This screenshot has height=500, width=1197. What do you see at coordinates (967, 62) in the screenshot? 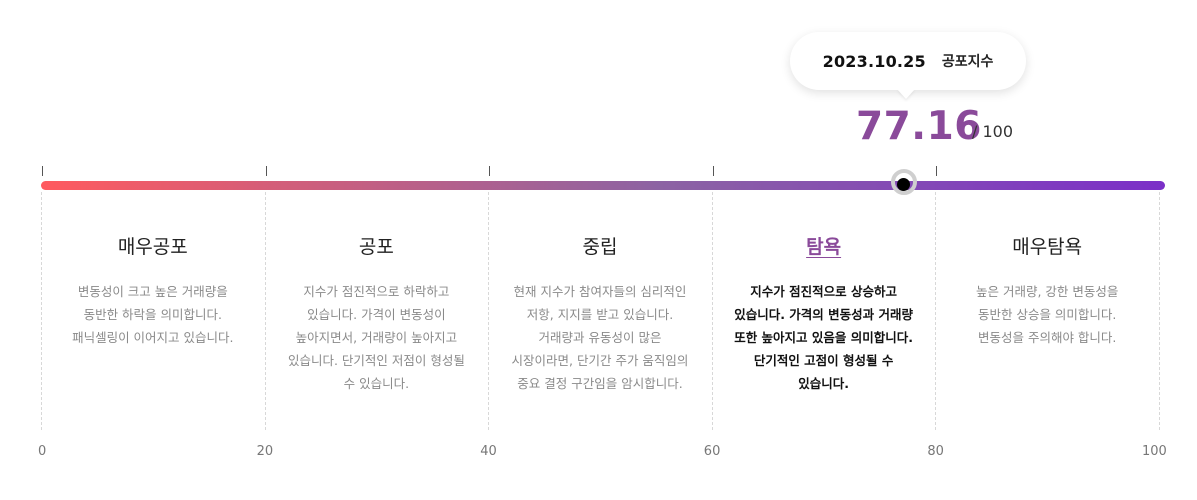
I see `tooltip-label: 공포지수` at bounding box center [967, 62].